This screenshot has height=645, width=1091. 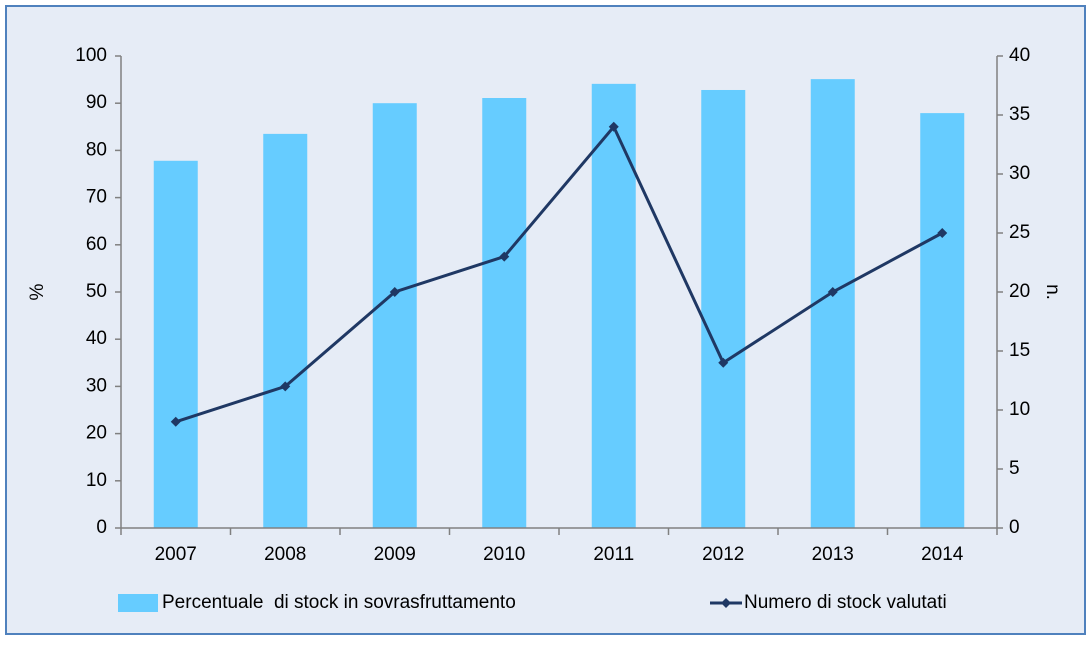 I want to click on y2-tick-label: 0, so click(x=1014, y=527).